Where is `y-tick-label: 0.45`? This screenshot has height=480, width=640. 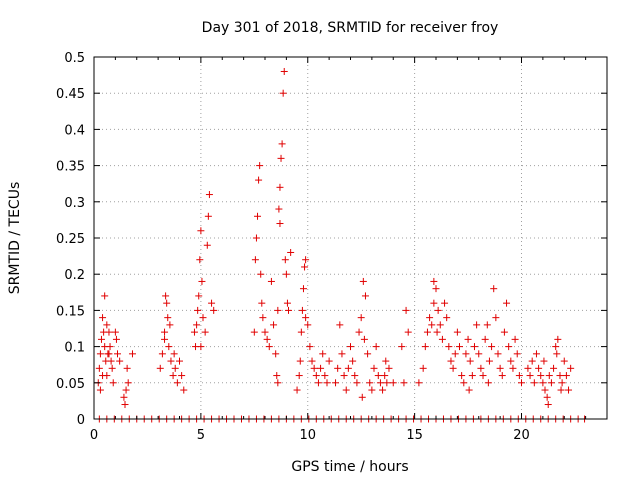
y-tick-label: 0.45 is located at coordinates (70, 94).